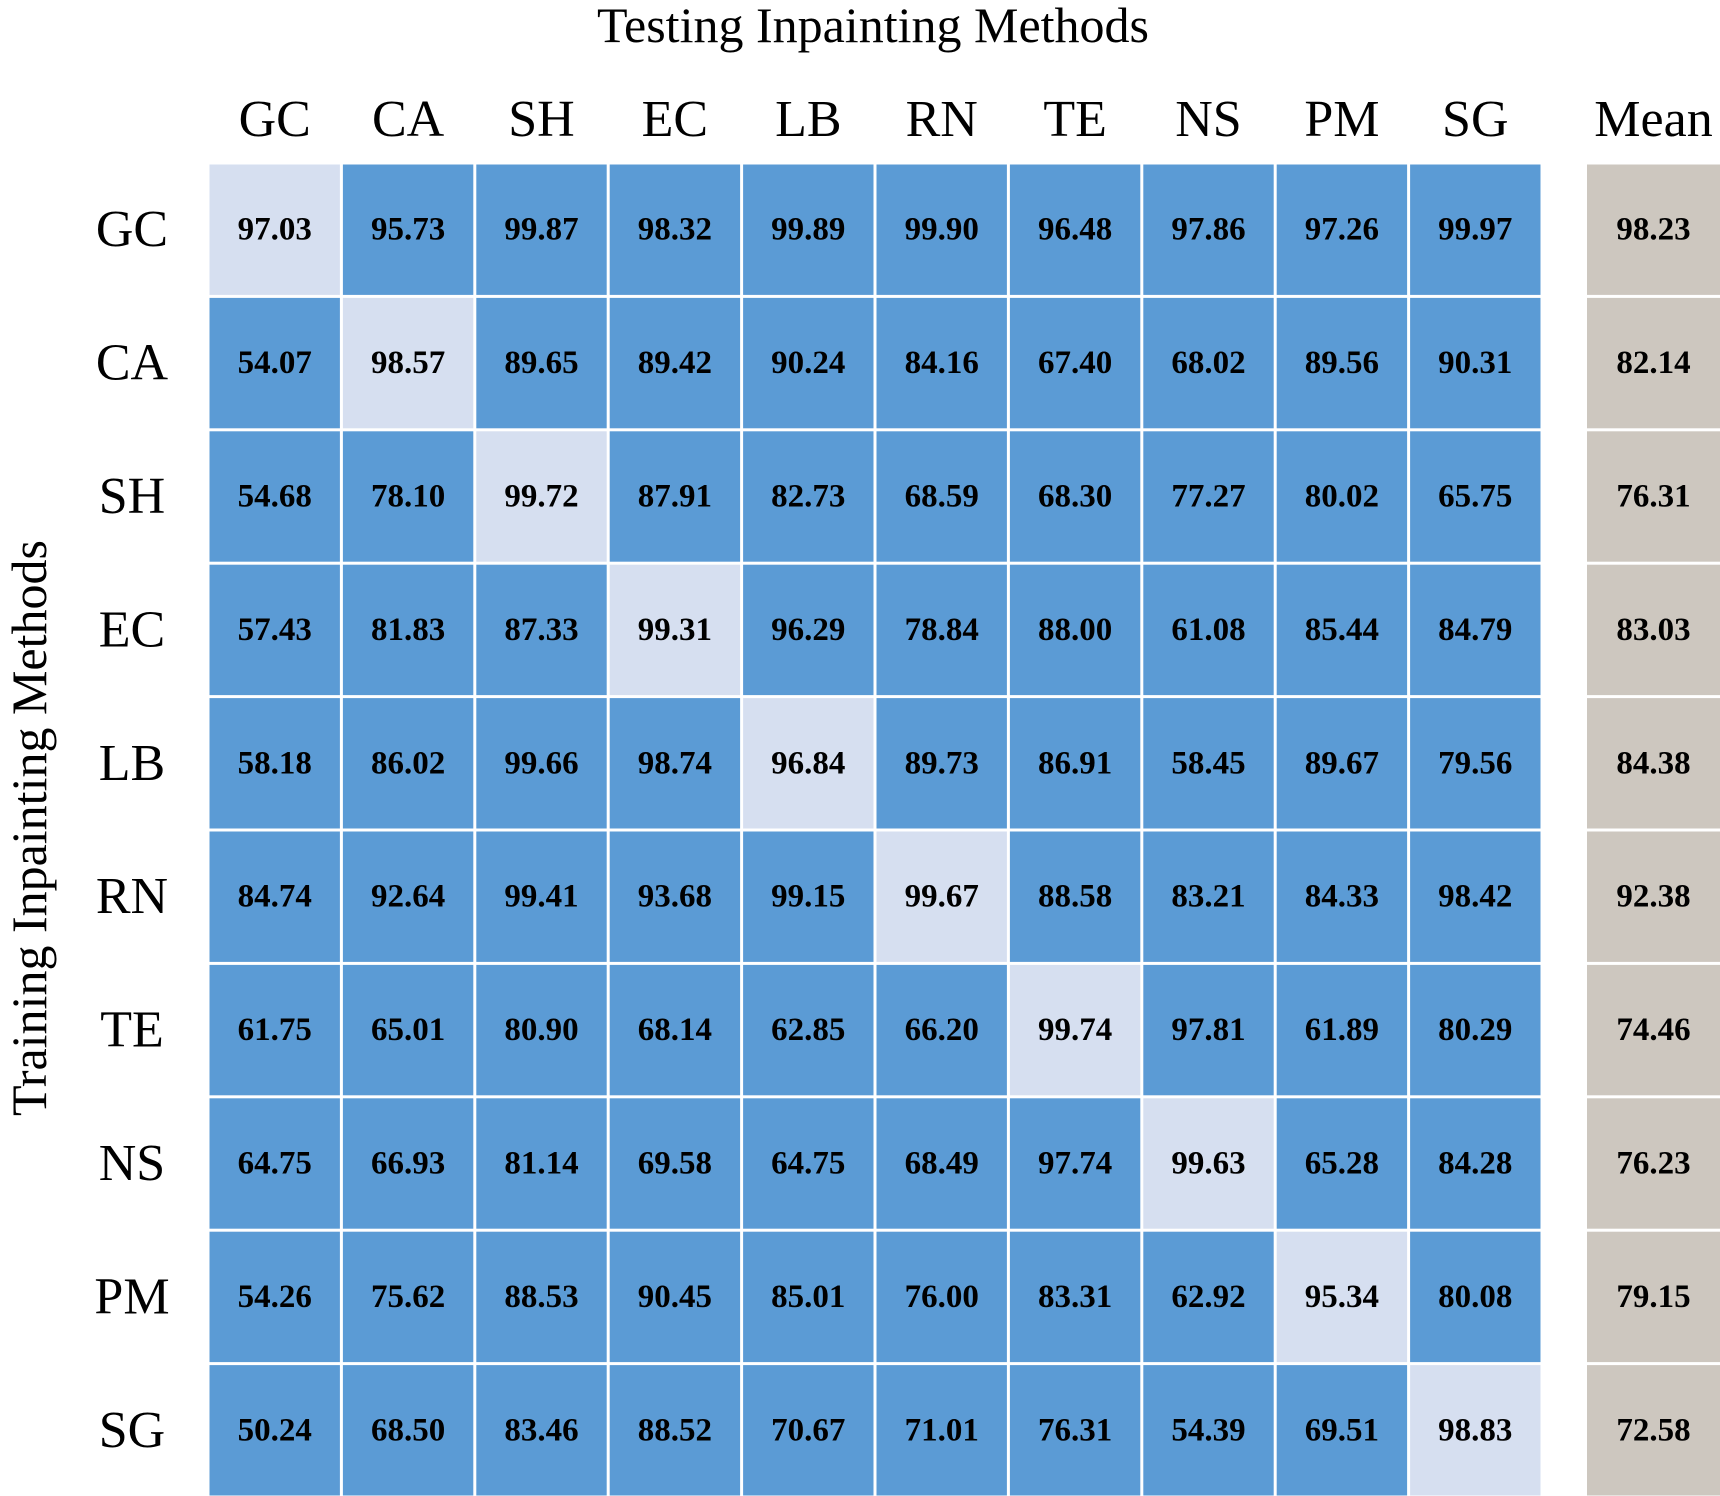  I want to click on cell-value-label: 85.01, so click(808, 1297).